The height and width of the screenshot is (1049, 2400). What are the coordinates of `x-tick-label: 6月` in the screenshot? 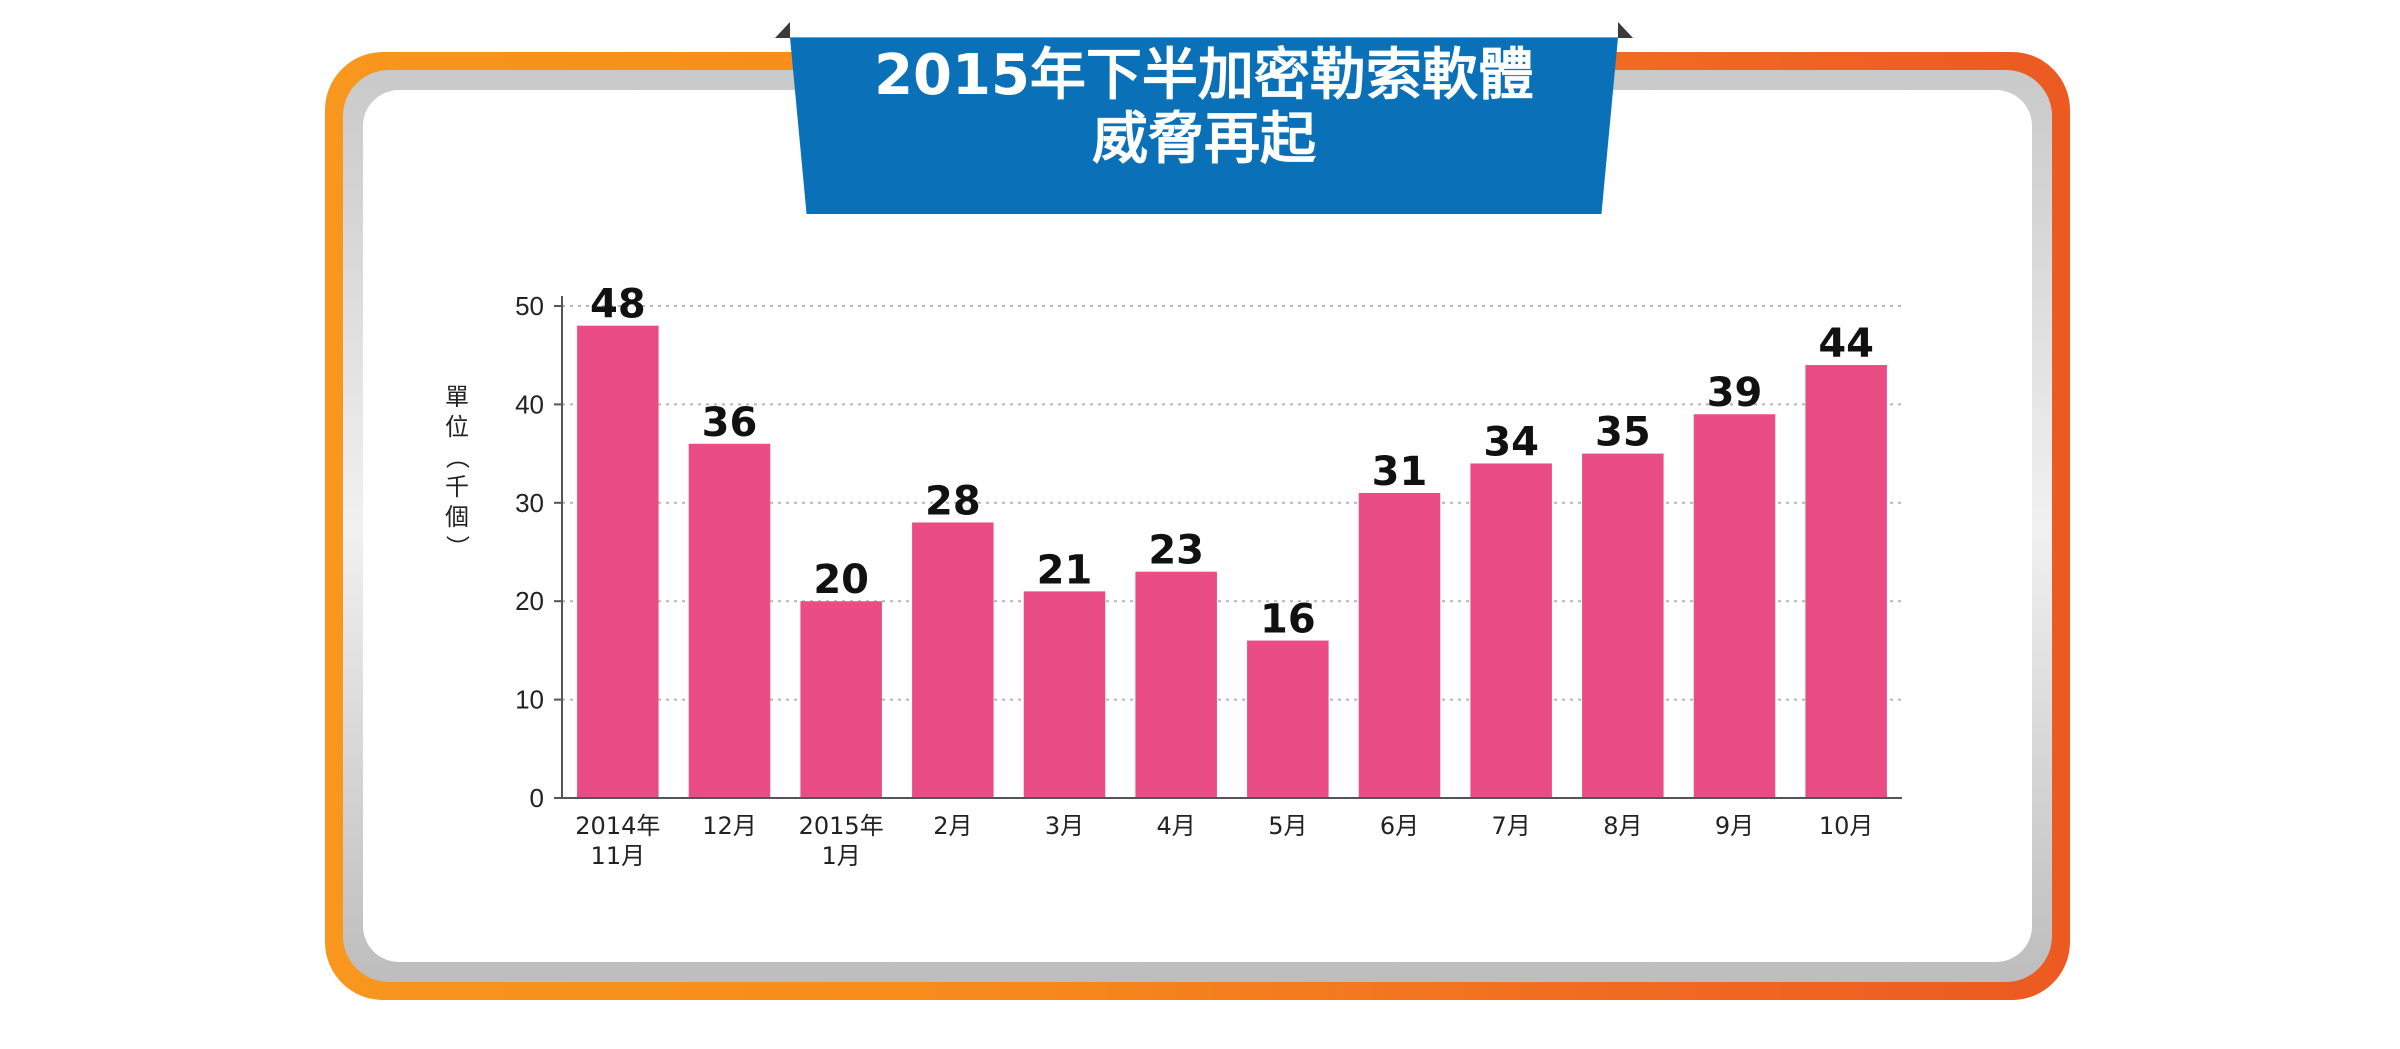 It's located at (1399, 826).